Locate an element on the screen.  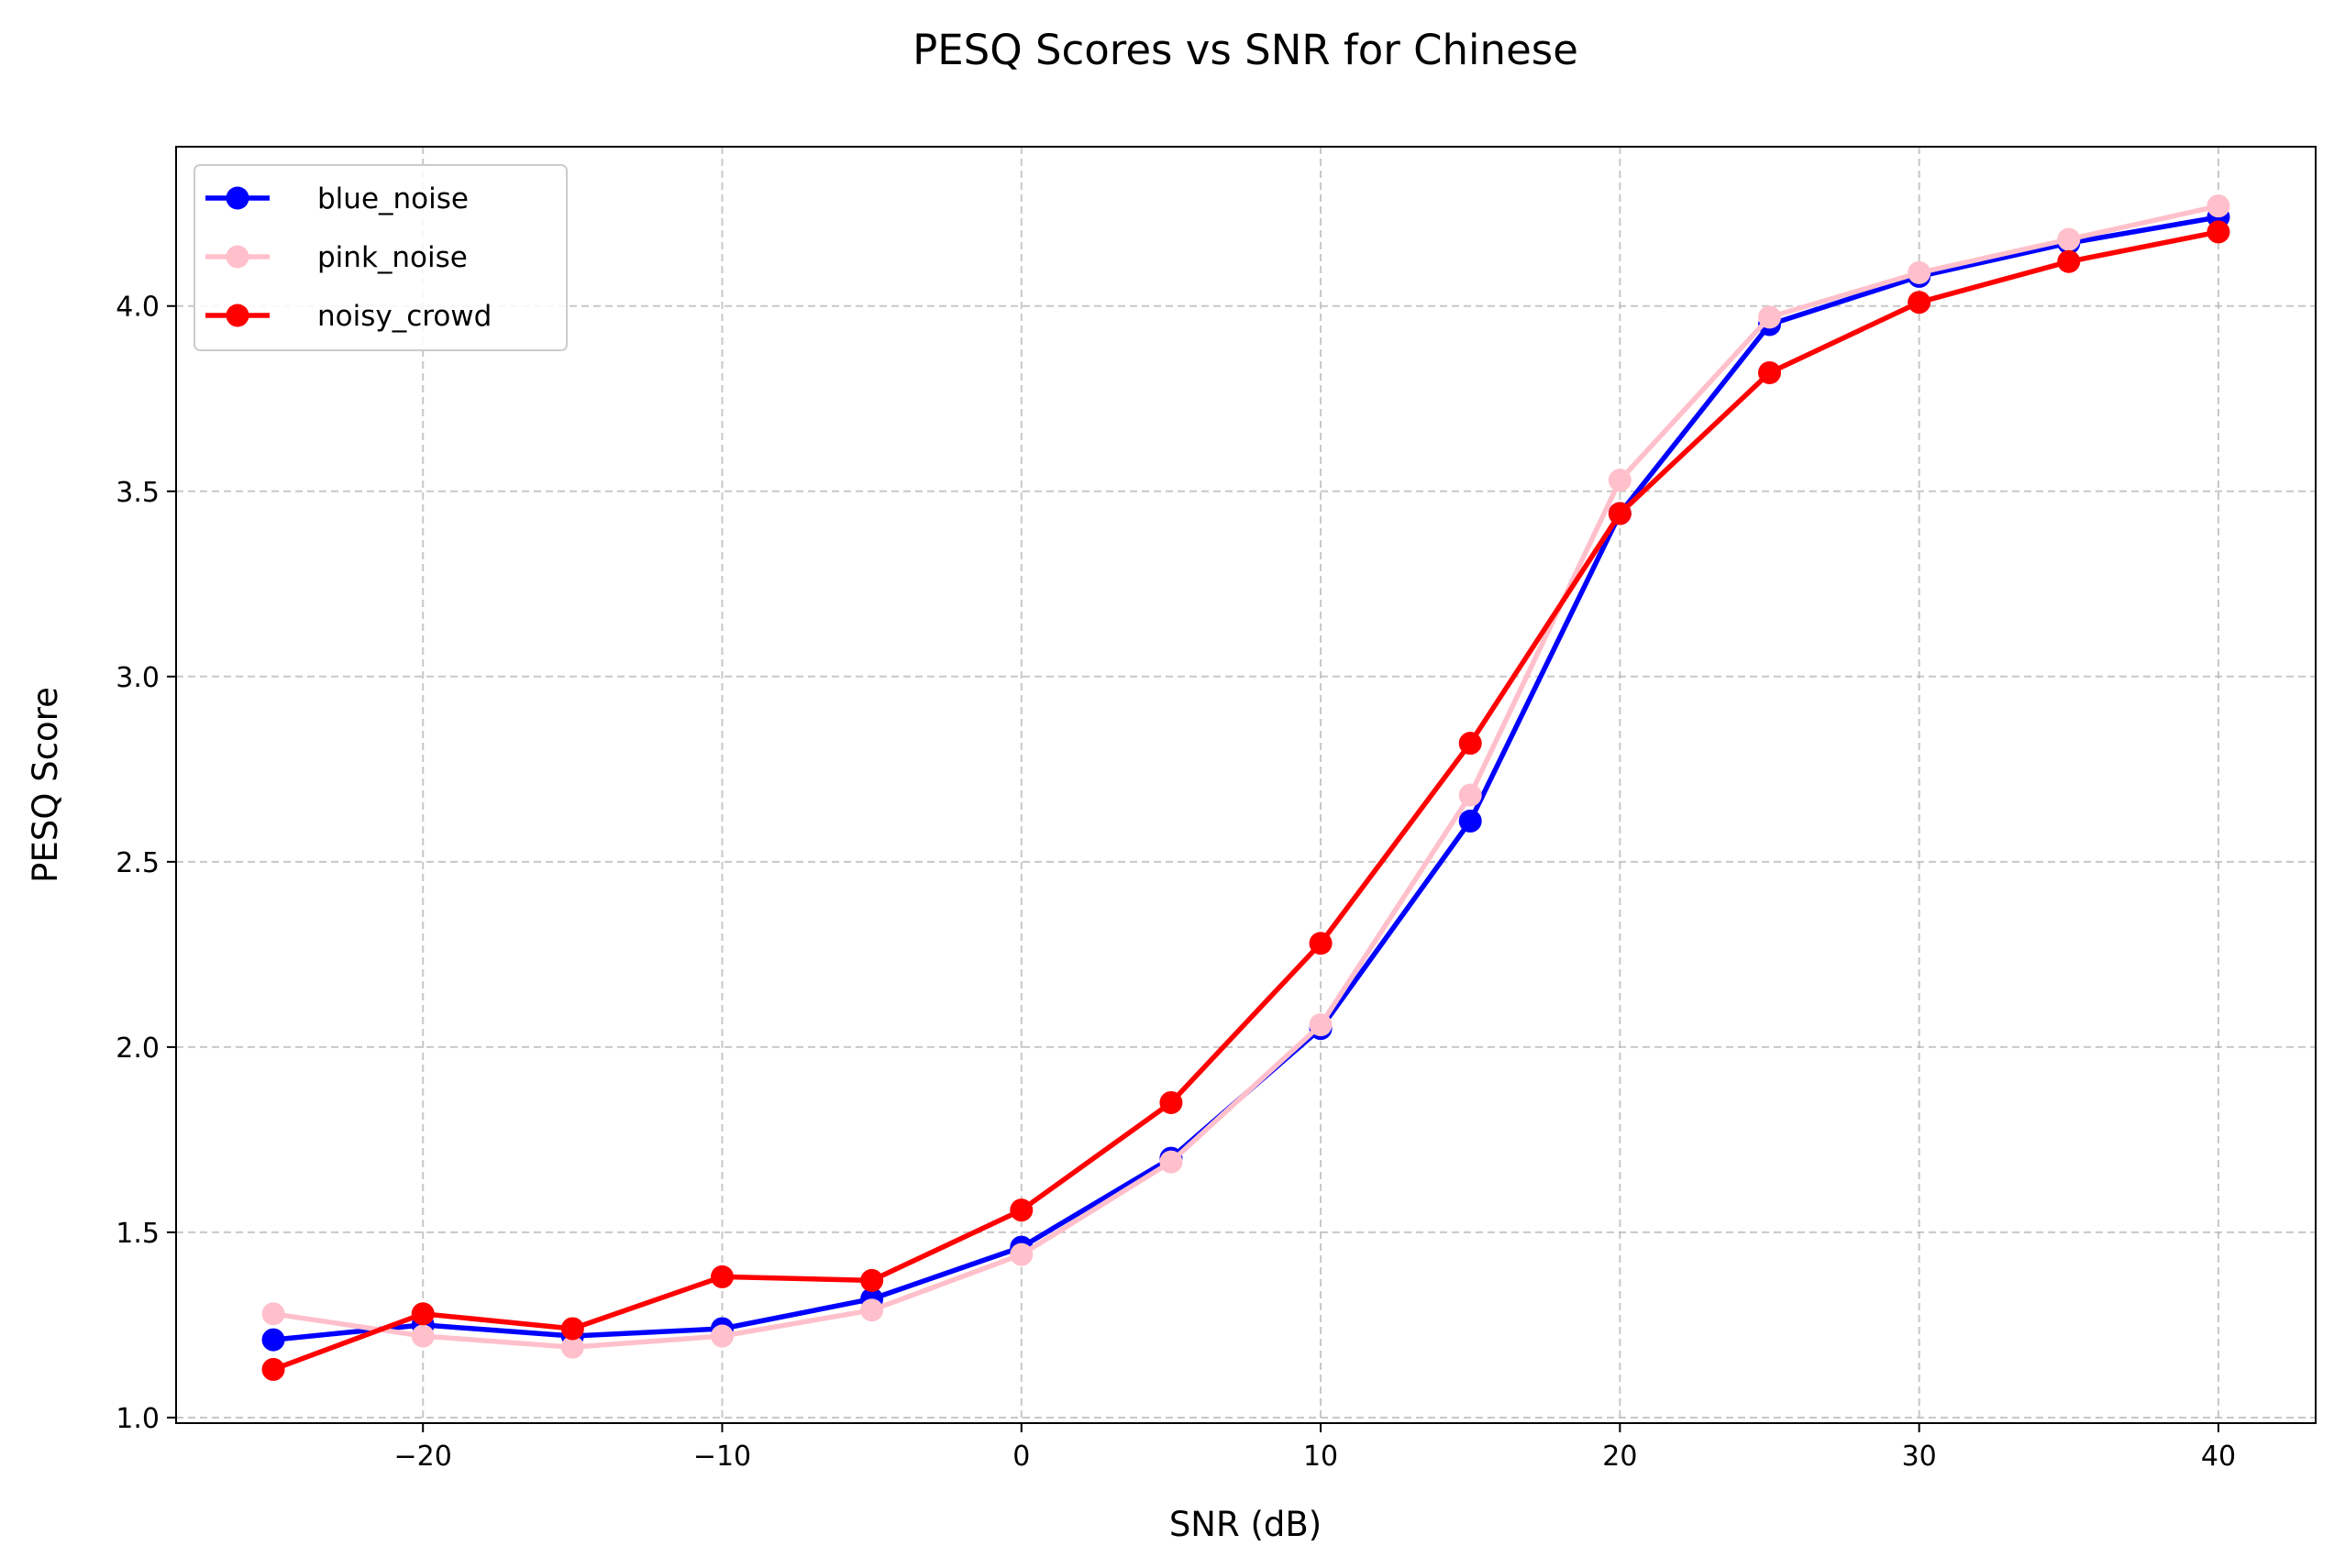
x-tick-label: −20 is located at coordinates (423, 1457).